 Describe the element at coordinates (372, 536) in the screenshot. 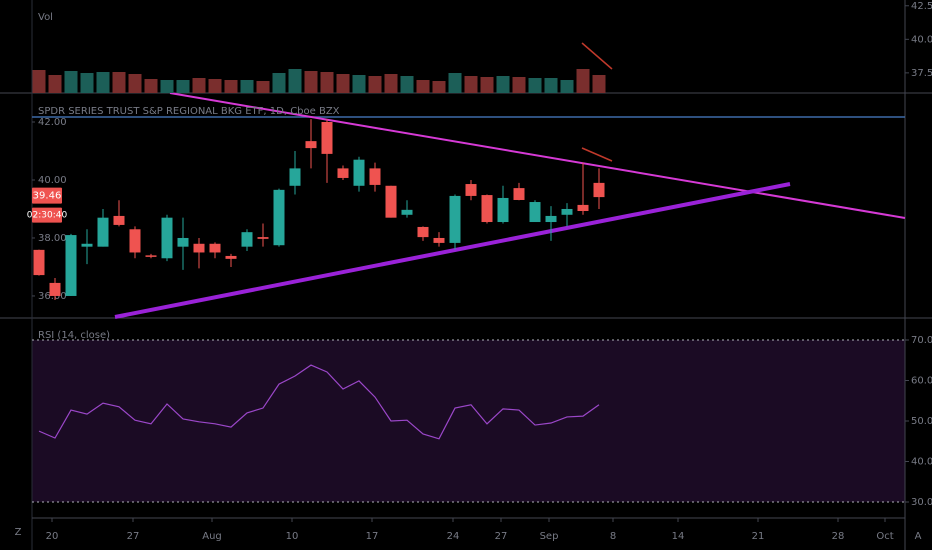

I see `x-tick-label: 17` at that location.